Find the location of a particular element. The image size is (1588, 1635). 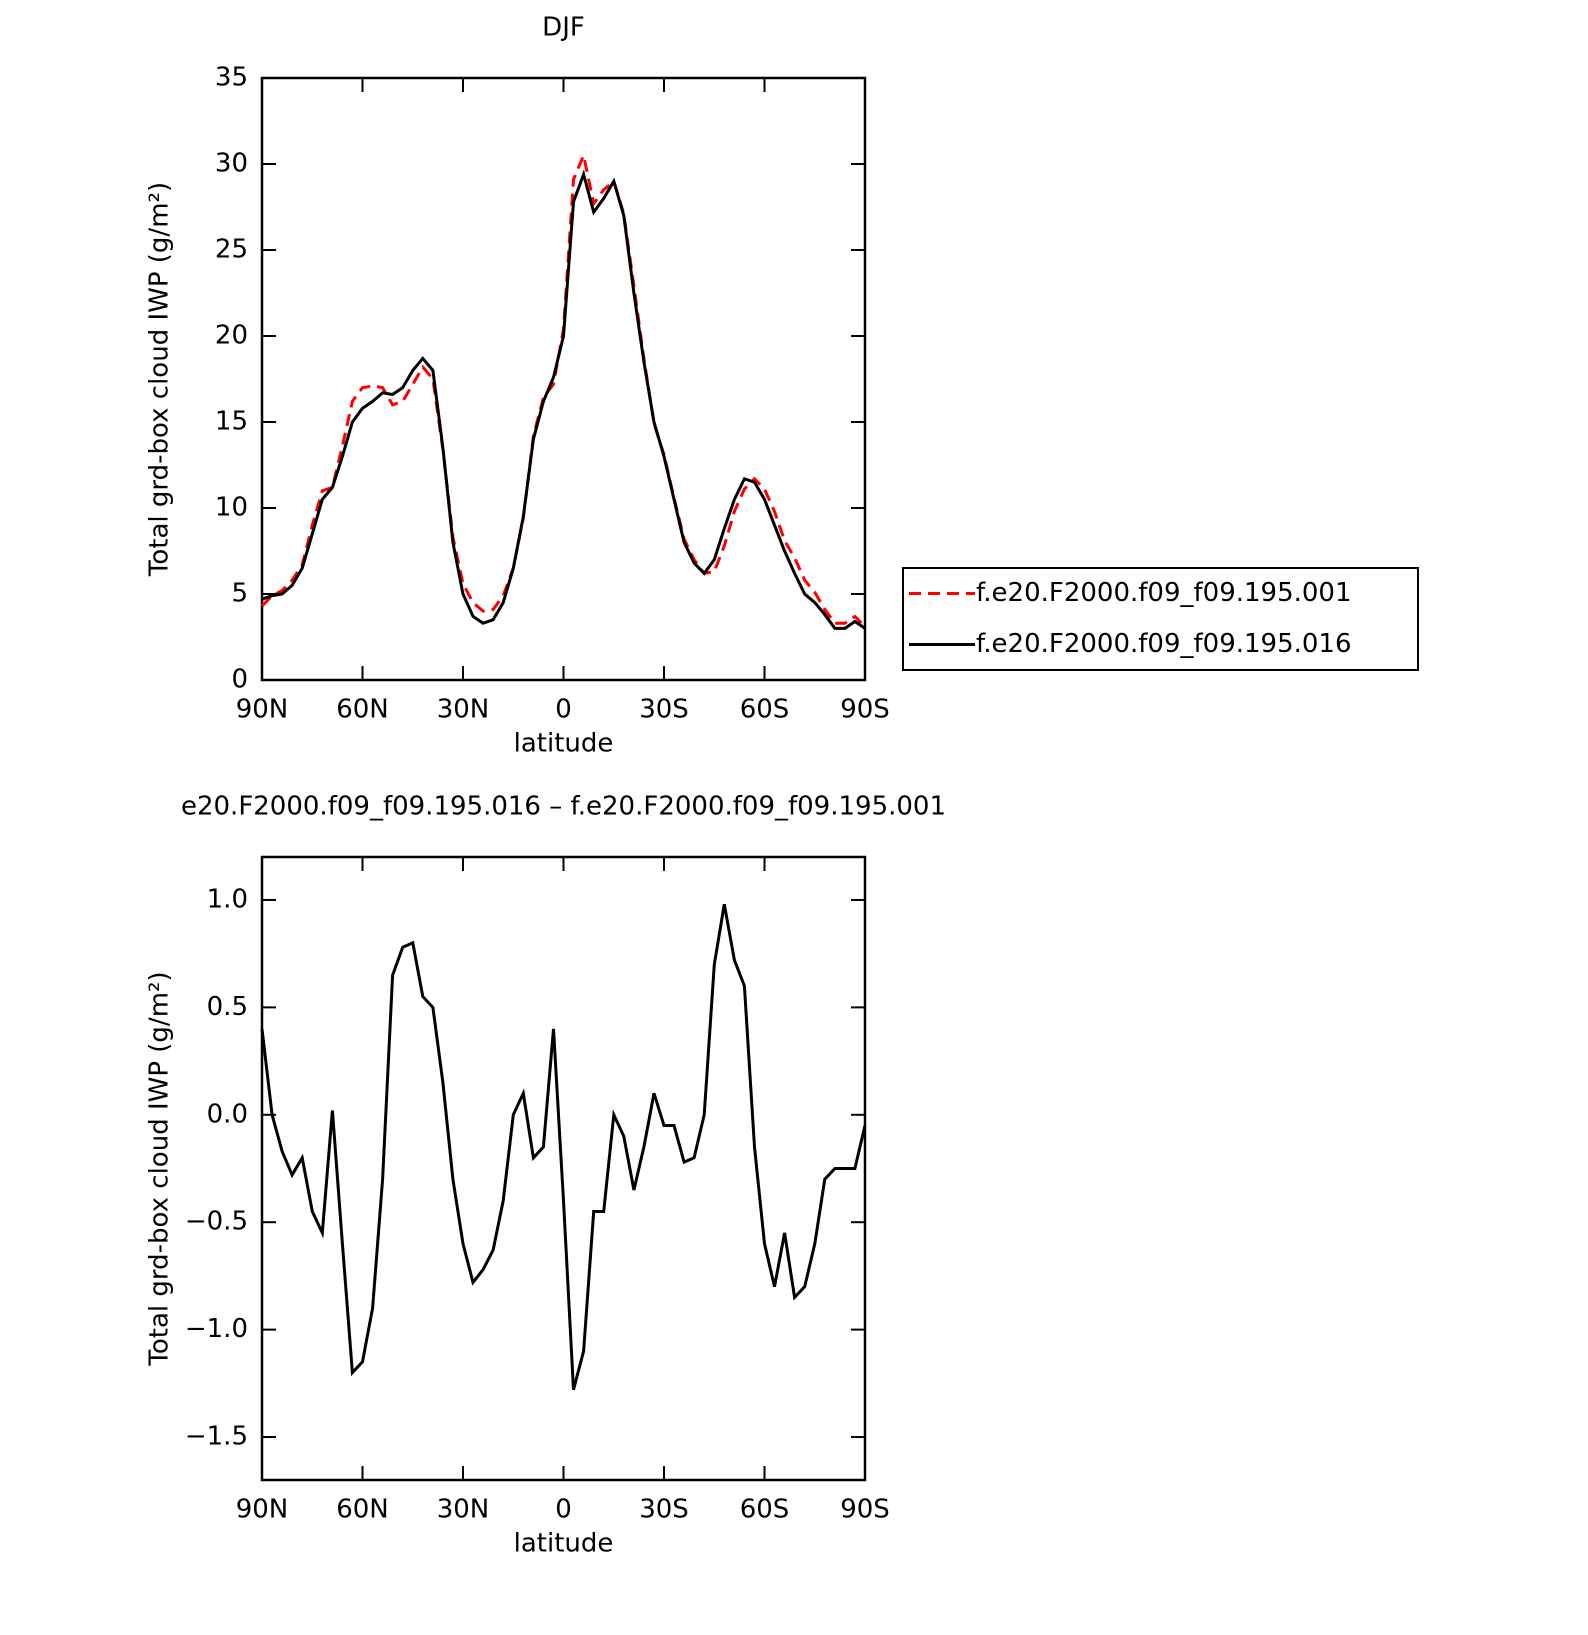

legend-label: f.e20.F2000.f09_f09.195.001 is located at coordinates (1164, 593).